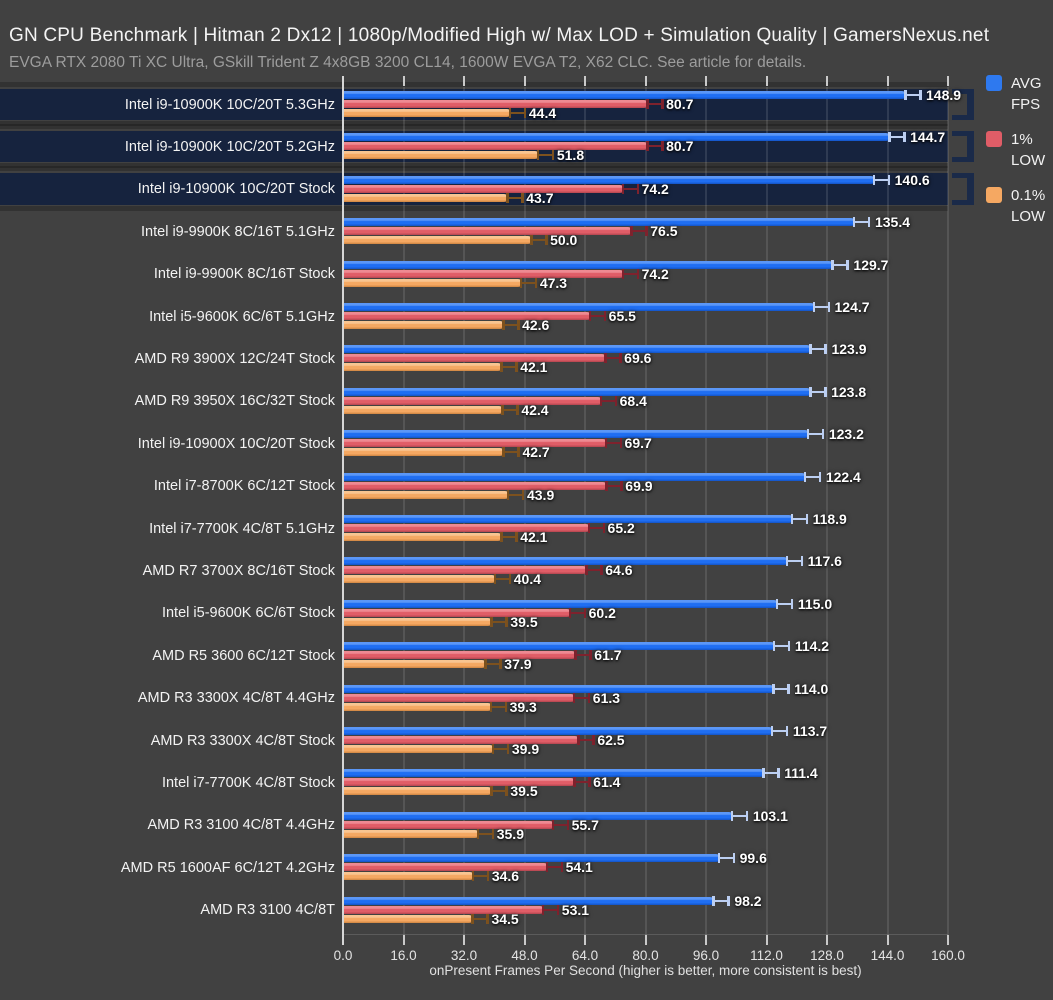 This screenshot has width=1053, height=1000. What do you see at coordinates (474, 126) in the screenshot?
I see `highlight-shadow` at bounding box center [474, 126].